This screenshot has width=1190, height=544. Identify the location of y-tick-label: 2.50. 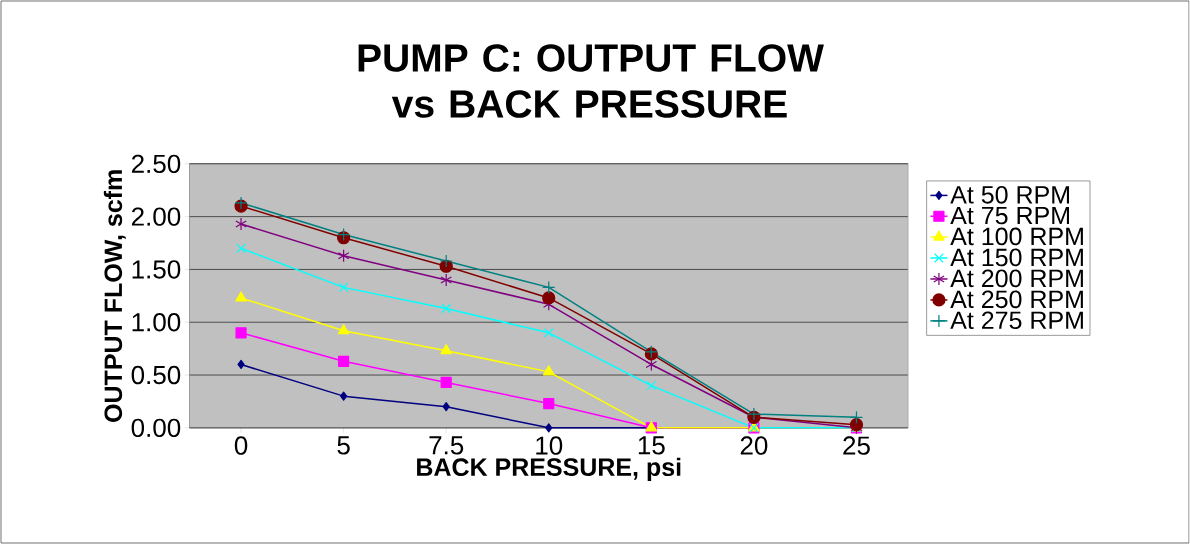
(156, 164).